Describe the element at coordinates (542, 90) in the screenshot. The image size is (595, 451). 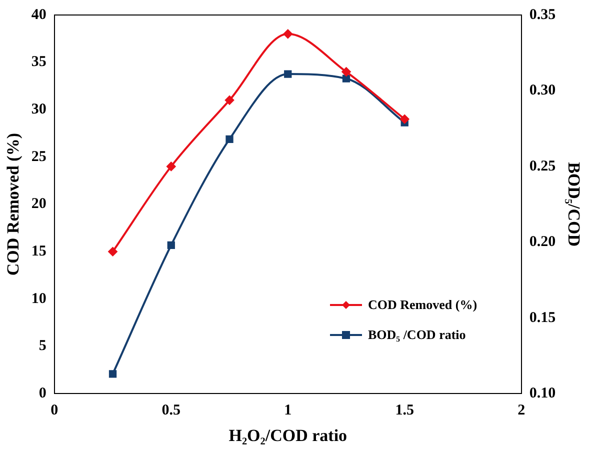
I see `y2-tick-label: 0.30` at that location.